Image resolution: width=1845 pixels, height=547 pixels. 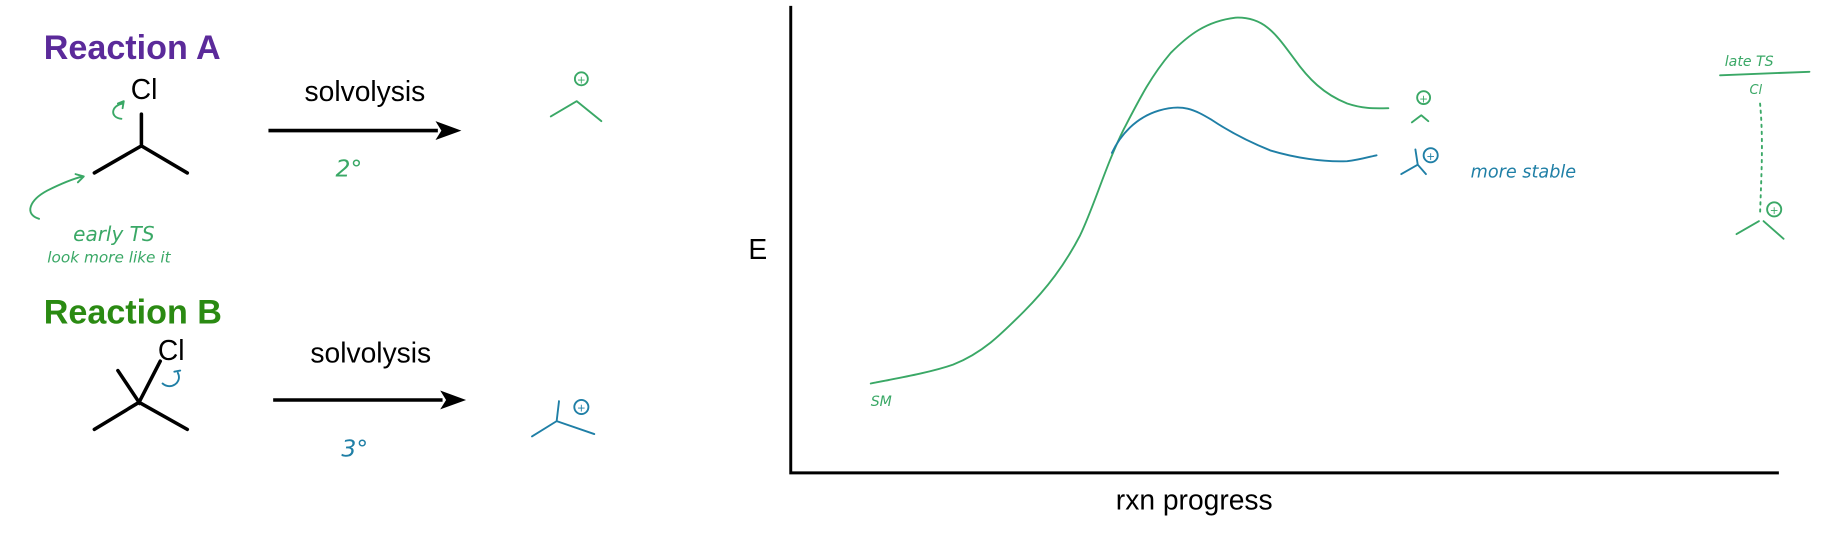 I want to click on reaction-a-molecule, so click(x=141, y=143).